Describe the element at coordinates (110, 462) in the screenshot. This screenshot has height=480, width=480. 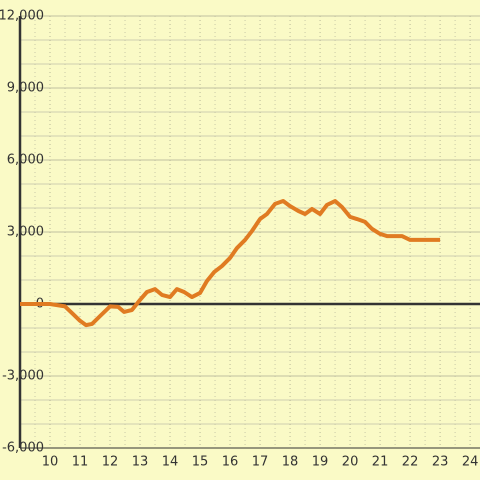
I see `x-tick-label: 12` at that location.